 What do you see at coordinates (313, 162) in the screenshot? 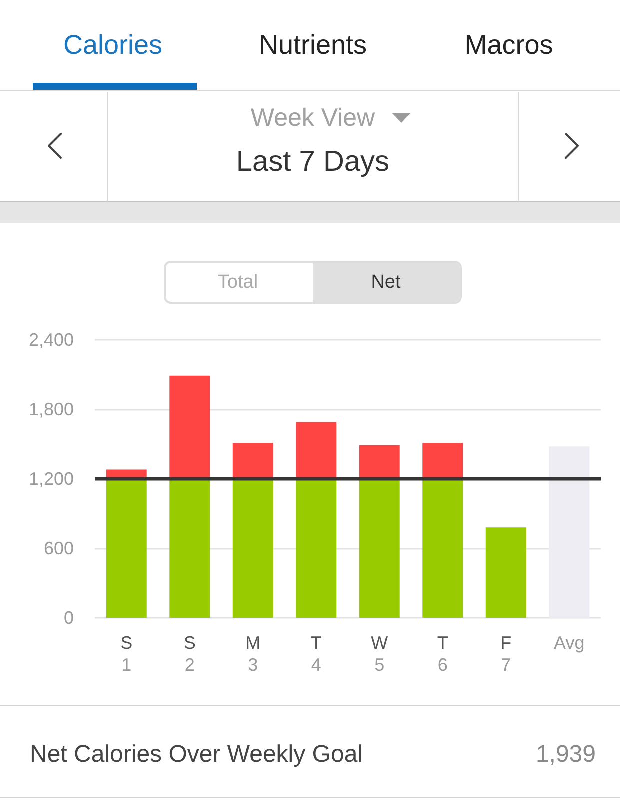
I see `chart-title: Last 7 Days` at bounding box center [313, 162].